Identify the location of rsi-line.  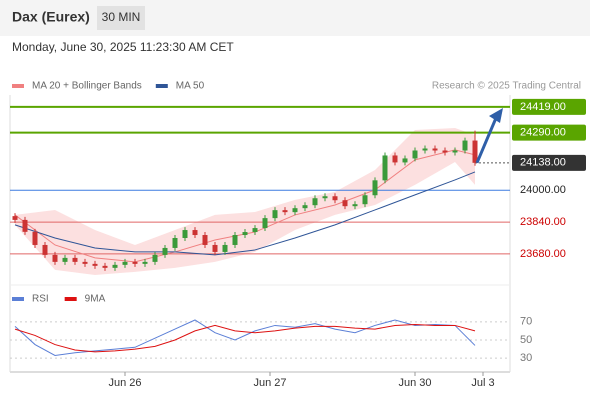
(245, 338).